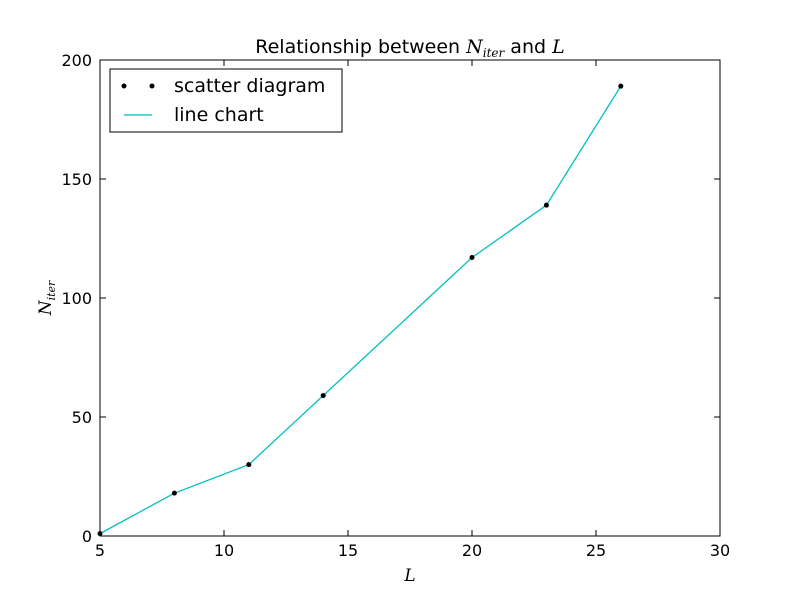 The width and height of the screenshot is (800, 596). I want to click on legend: scatter diagram line chart, so click(226, 100).